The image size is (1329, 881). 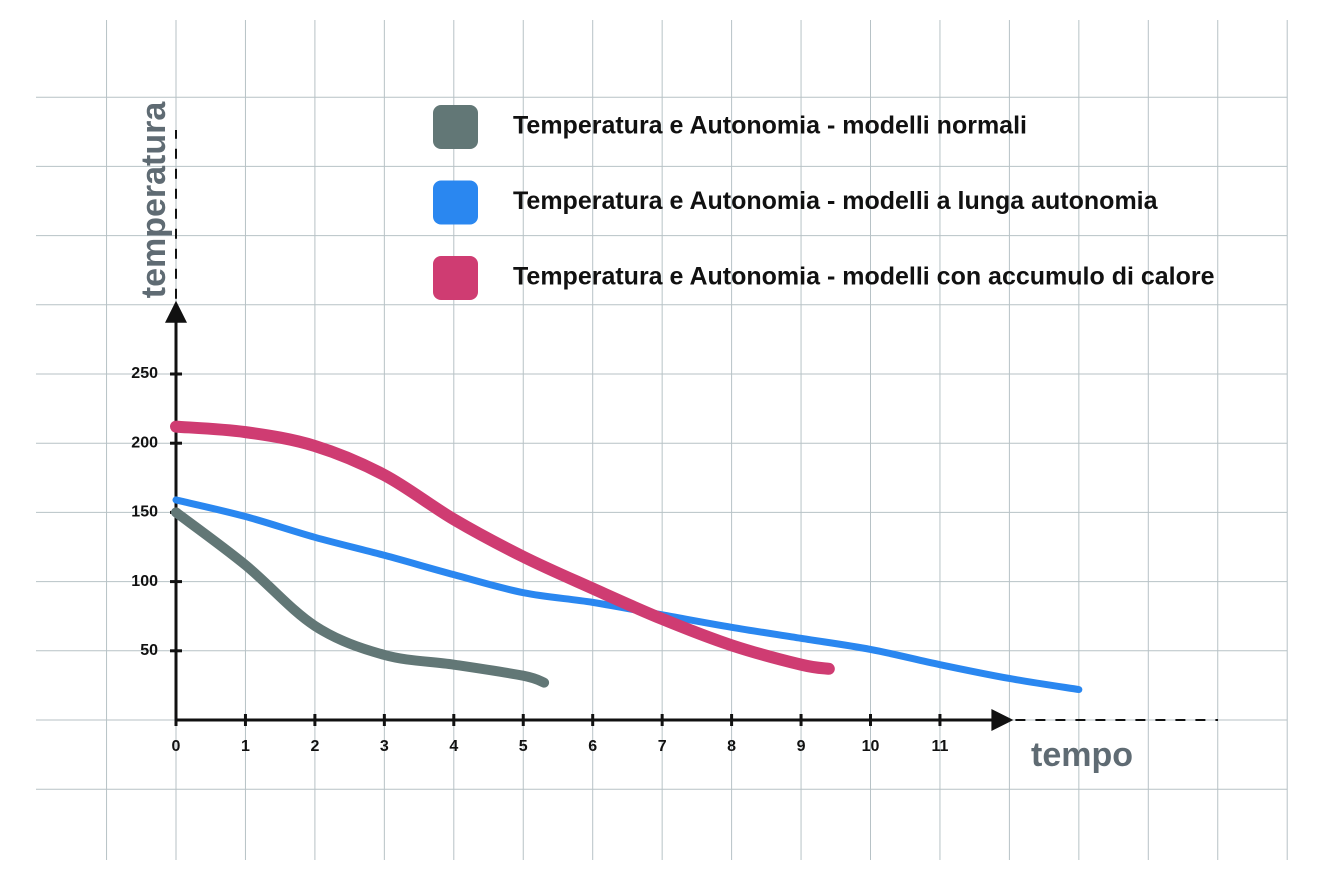 What do you see at coordinates (939, 746) in the screenshot?
I see `x-tick-label: 11` at bounding box center [939, 746].